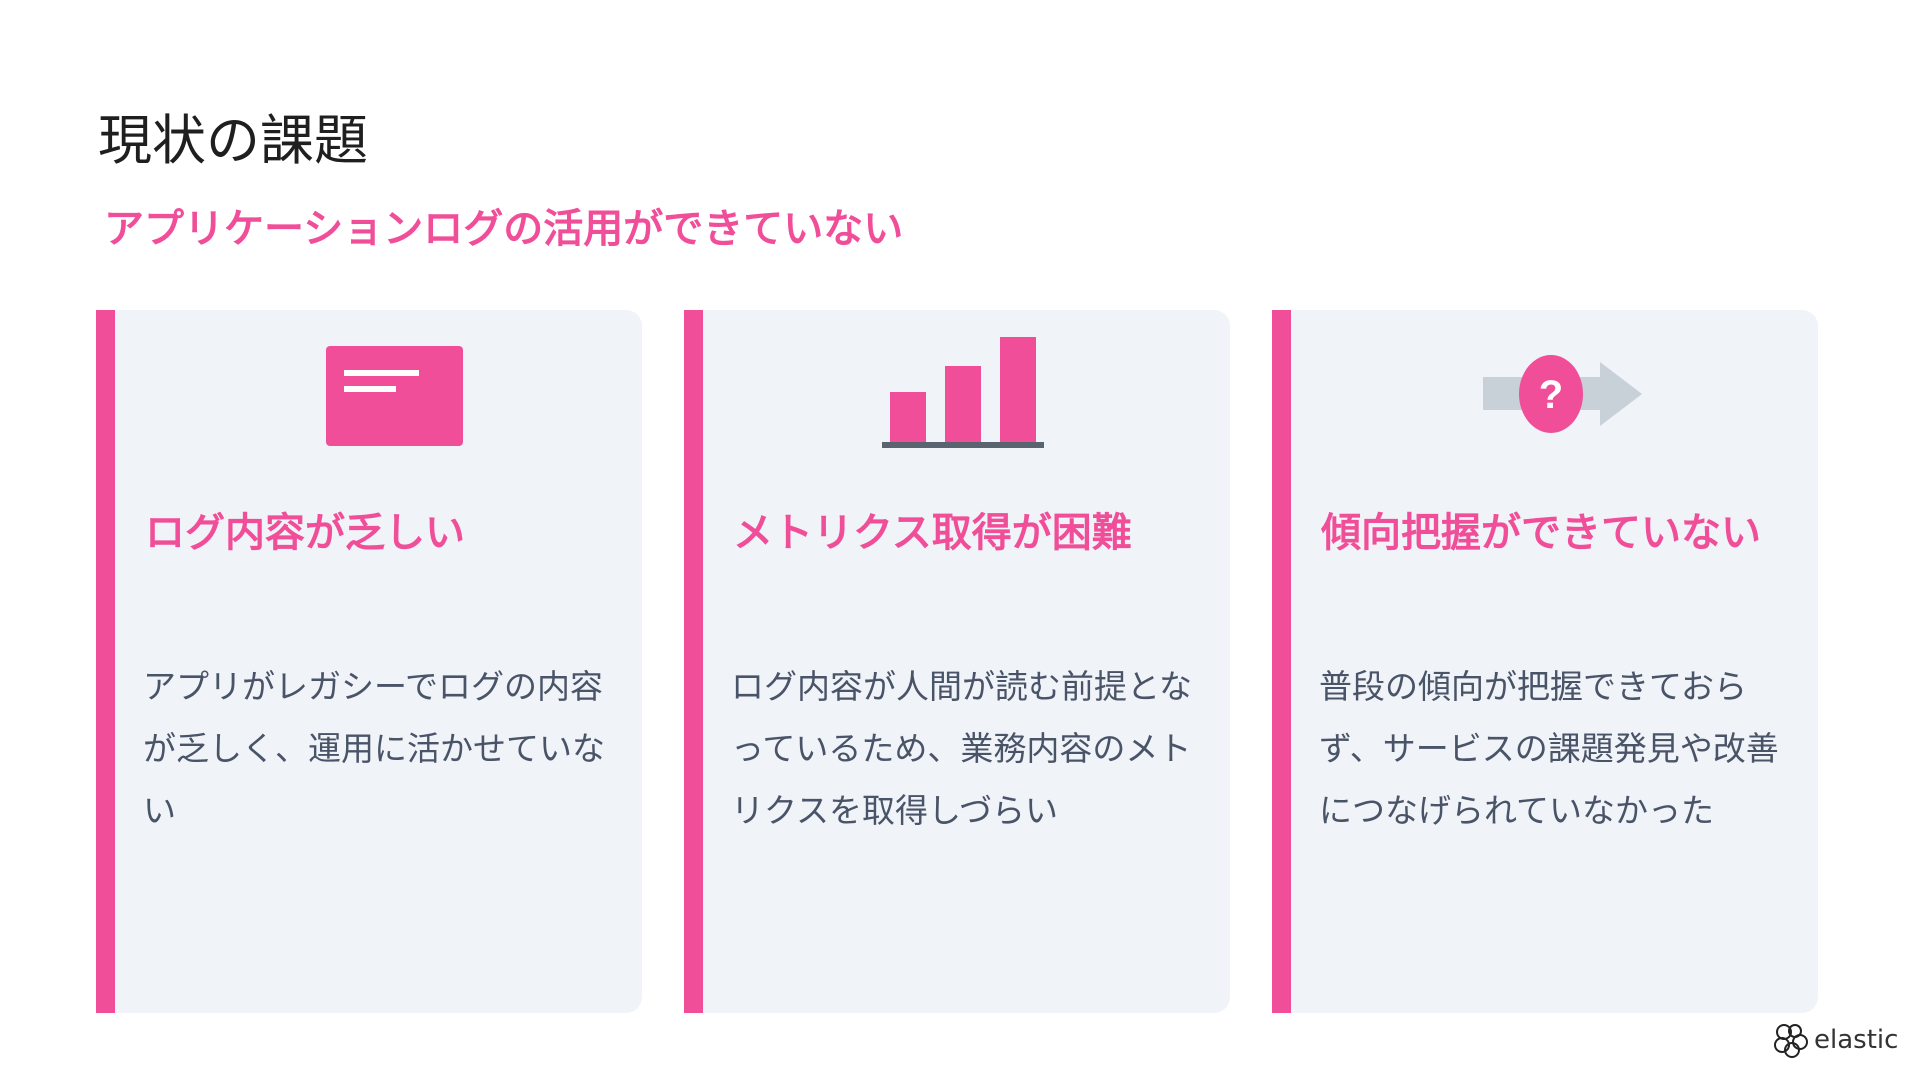  What do you see at coordinates (962, 748) in the screenshot?
I see `card-body: ログ内容が人間が読む前提となっているため、業務内容のメトリクスを取得しづらい` at bounding box center [962, 748].